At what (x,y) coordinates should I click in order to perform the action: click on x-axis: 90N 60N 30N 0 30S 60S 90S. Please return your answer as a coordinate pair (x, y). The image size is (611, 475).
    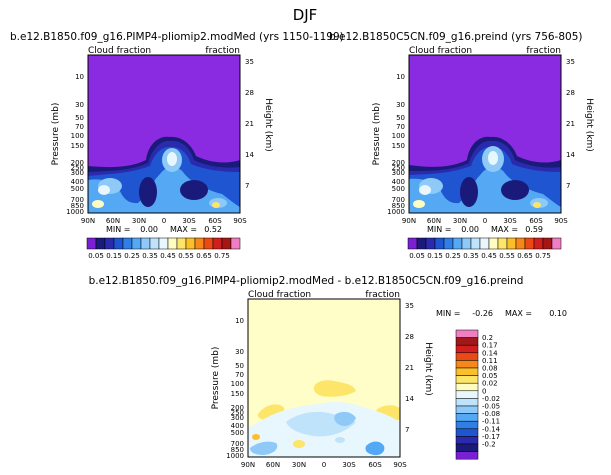
    Looking at the image, I should click on (164, 221).